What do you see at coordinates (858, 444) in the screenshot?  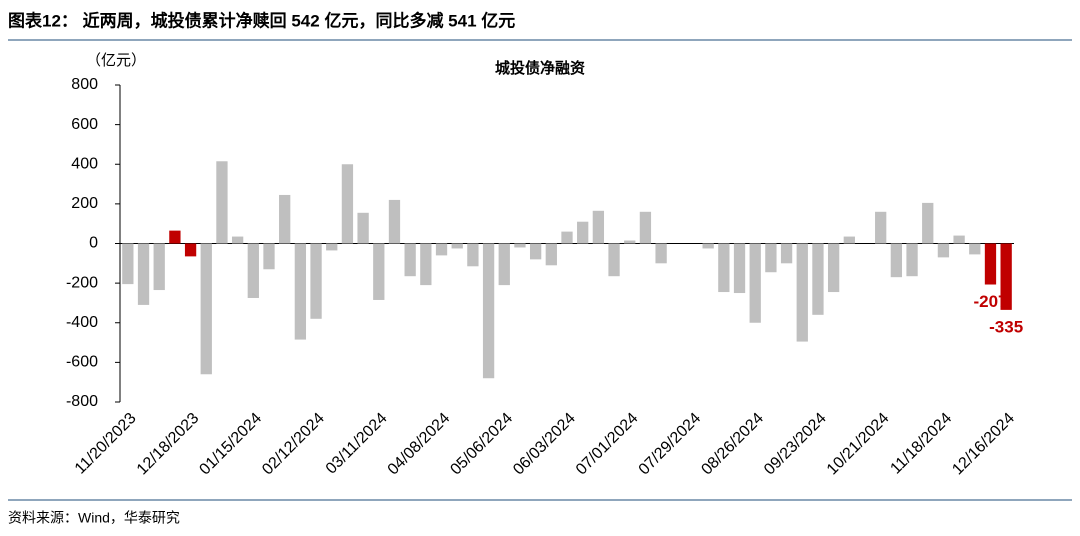 I see `x-tick-label: 10/21/2024` at bounding box center [858, 444].